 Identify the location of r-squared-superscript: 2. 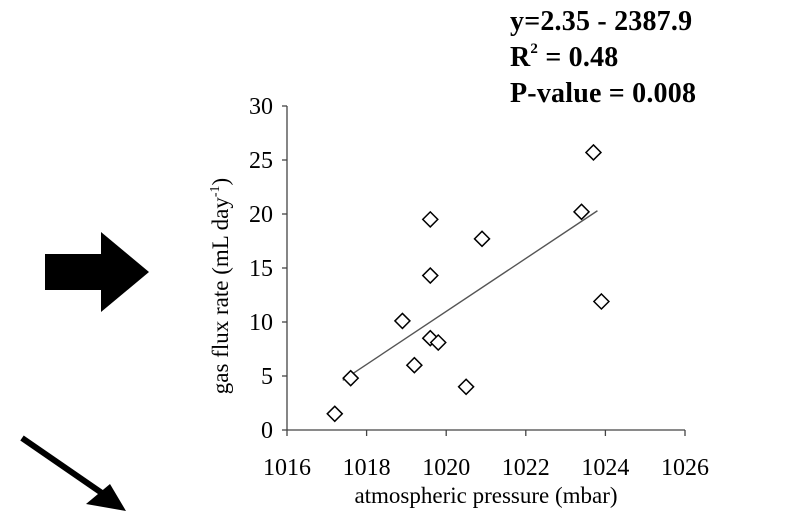
(534, 49).